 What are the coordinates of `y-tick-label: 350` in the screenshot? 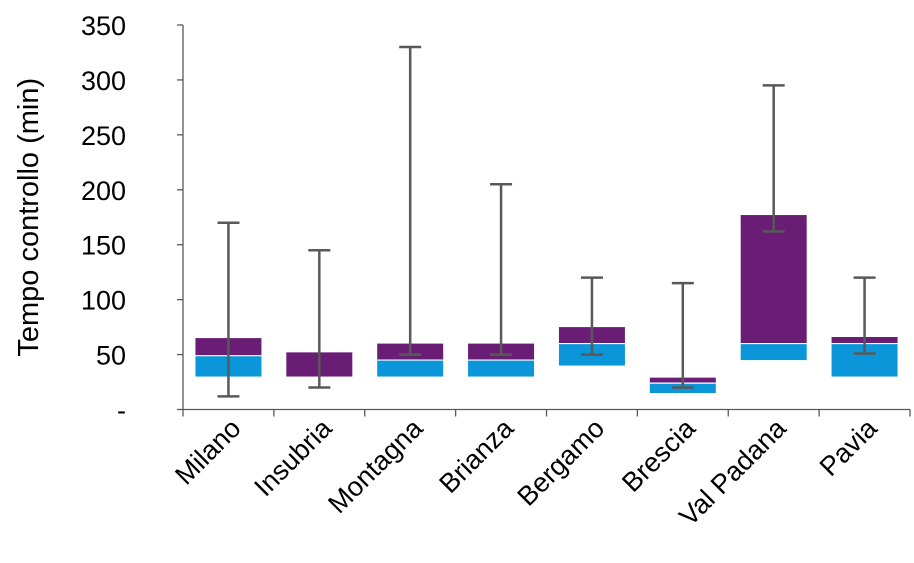 It's located at (103, 26).